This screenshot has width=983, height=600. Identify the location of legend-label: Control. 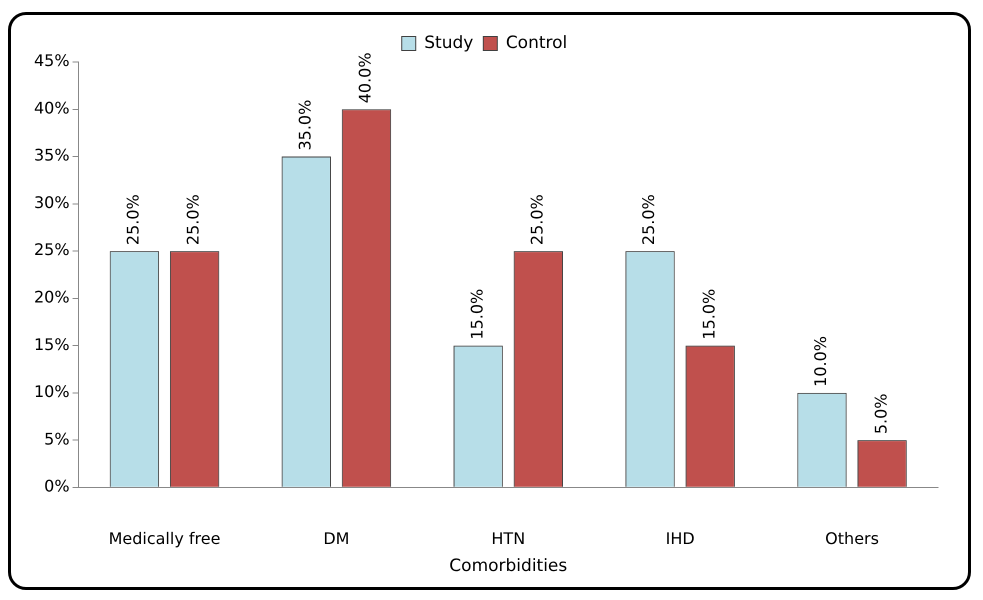
(537, 42).